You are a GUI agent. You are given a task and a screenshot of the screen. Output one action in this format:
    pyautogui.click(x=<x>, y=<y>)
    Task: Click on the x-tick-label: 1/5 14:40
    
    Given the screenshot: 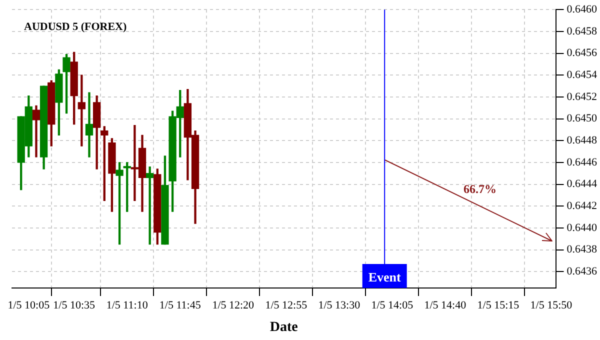 What is the action you would take?
    pyautogui.click(x=445, y=305)
    